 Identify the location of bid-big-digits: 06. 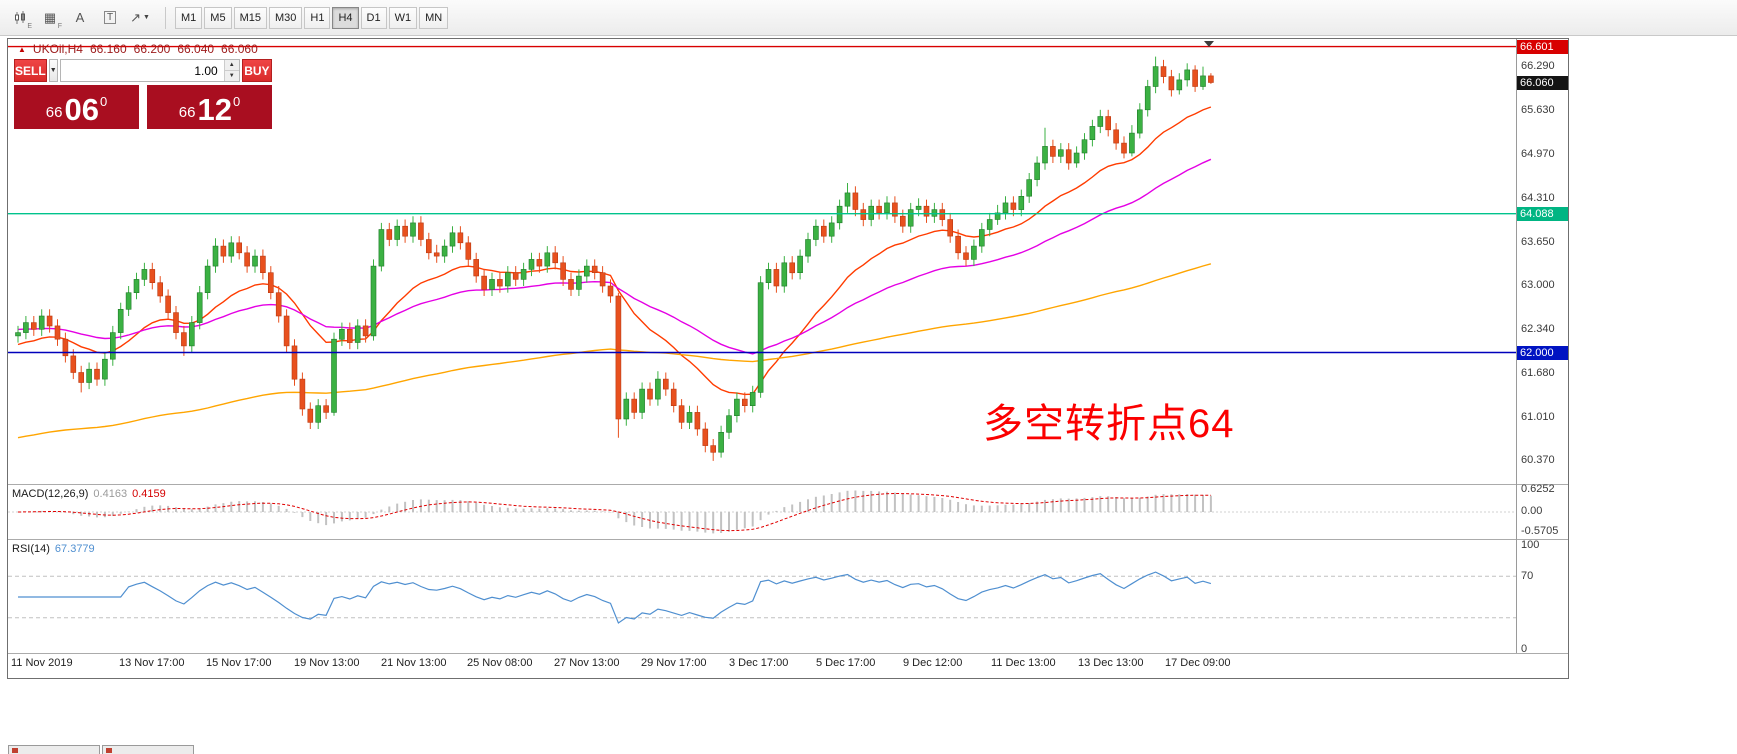
(81, 109).